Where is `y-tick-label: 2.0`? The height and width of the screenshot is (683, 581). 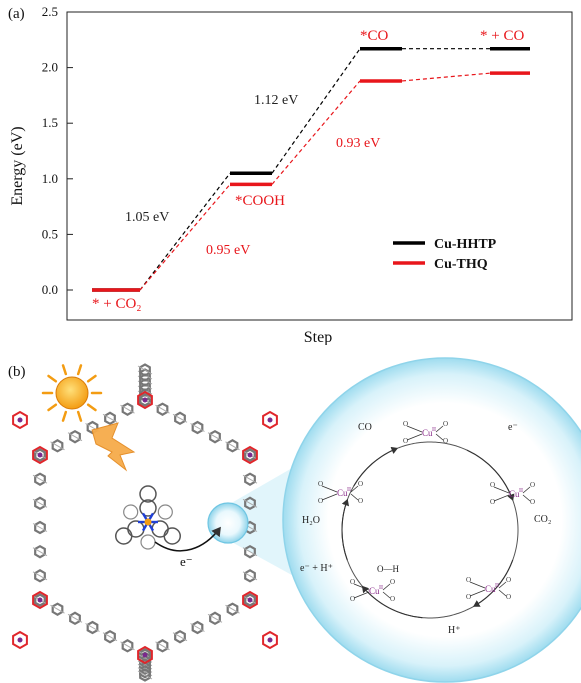 y-tick-label: 2.0 is located at coordinates (50, 67).